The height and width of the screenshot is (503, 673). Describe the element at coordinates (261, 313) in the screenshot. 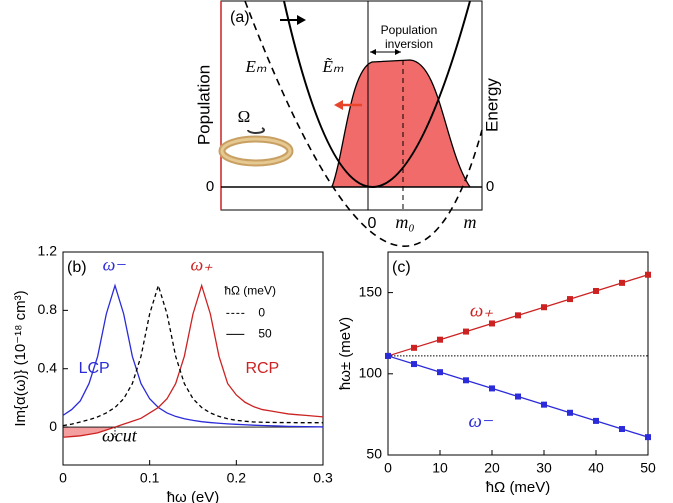

I see `legend-label: 0` at that location.